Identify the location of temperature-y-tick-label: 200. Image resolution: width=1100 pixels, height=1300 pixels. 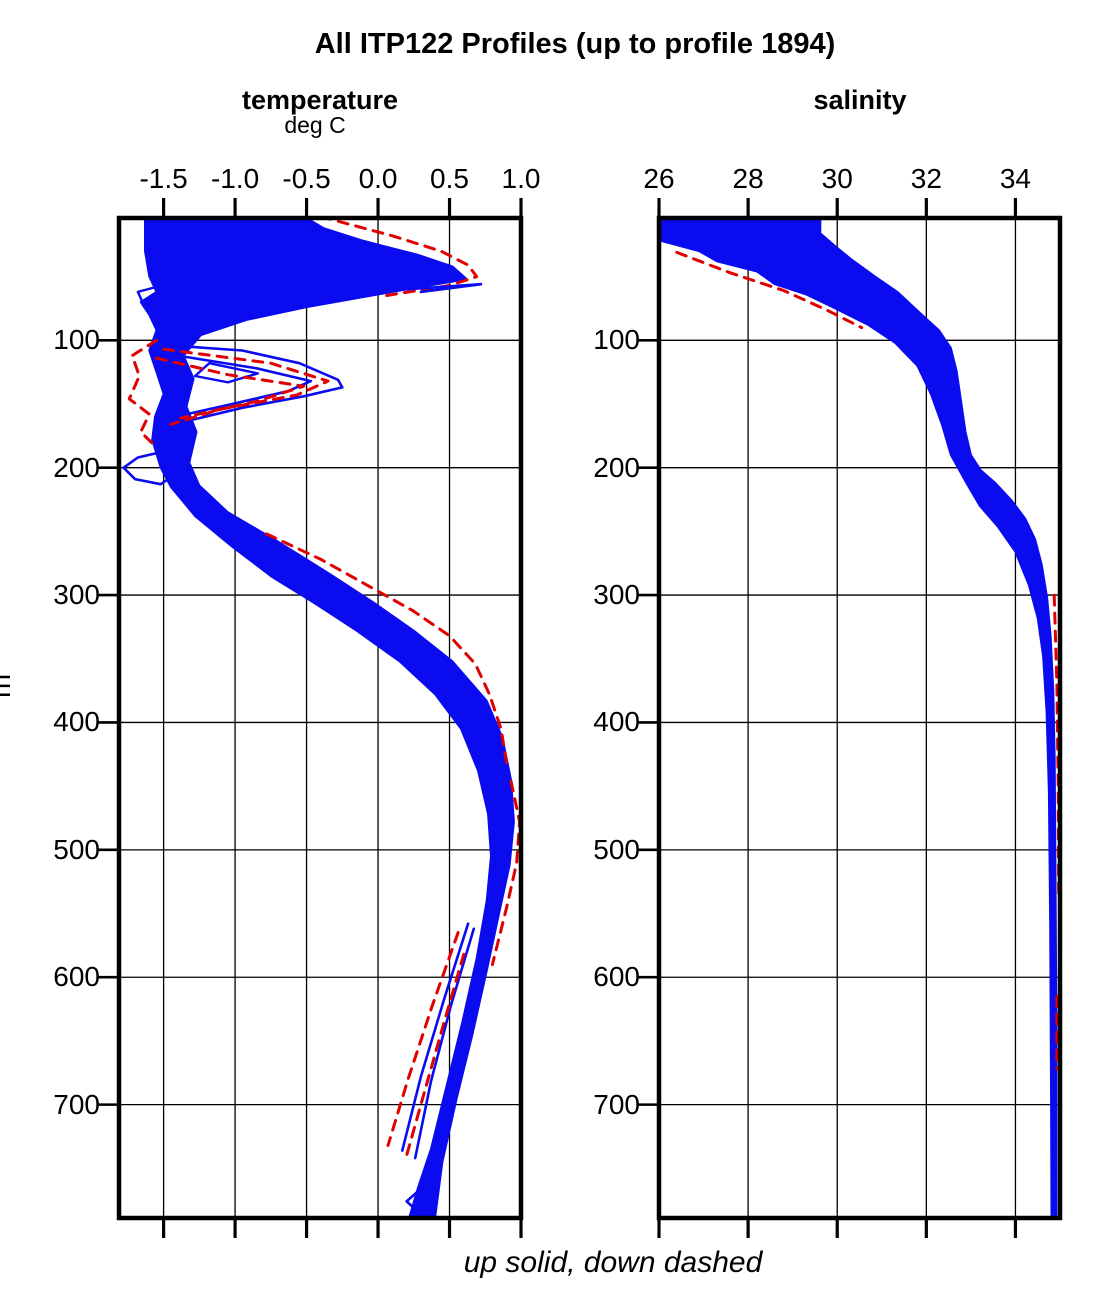
(76, 467).